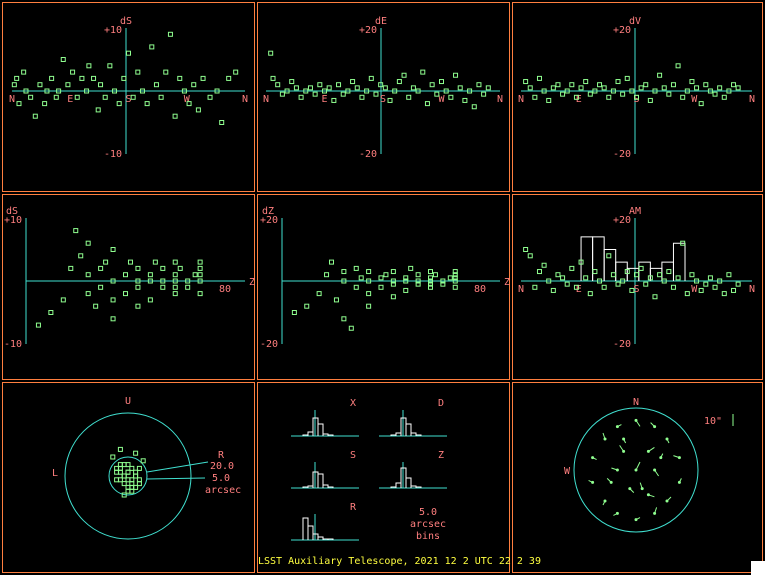  I want to click on ring-label-unit: arcsec, so click(223, 490).